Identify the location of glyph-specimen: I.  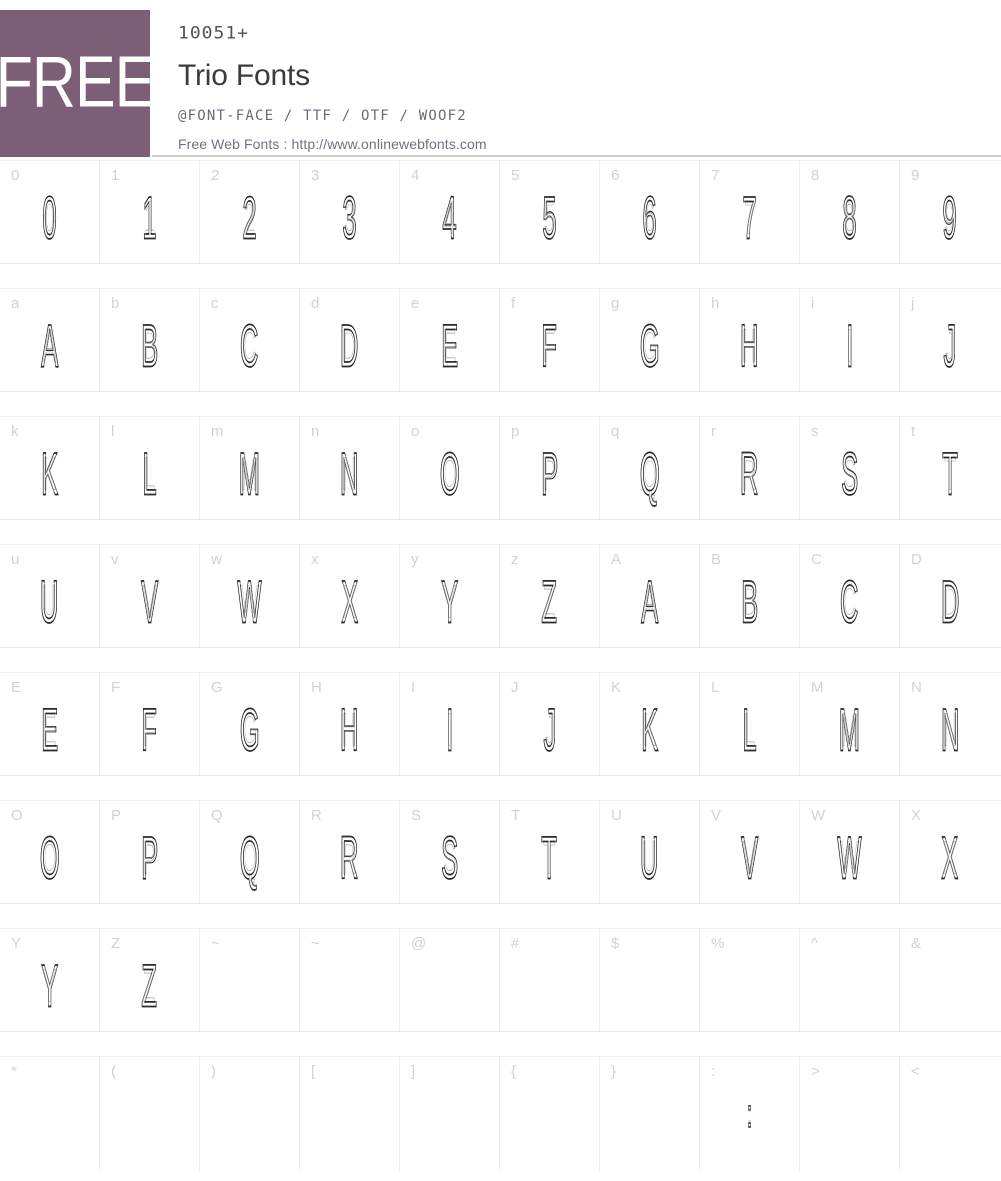
(449, 730).